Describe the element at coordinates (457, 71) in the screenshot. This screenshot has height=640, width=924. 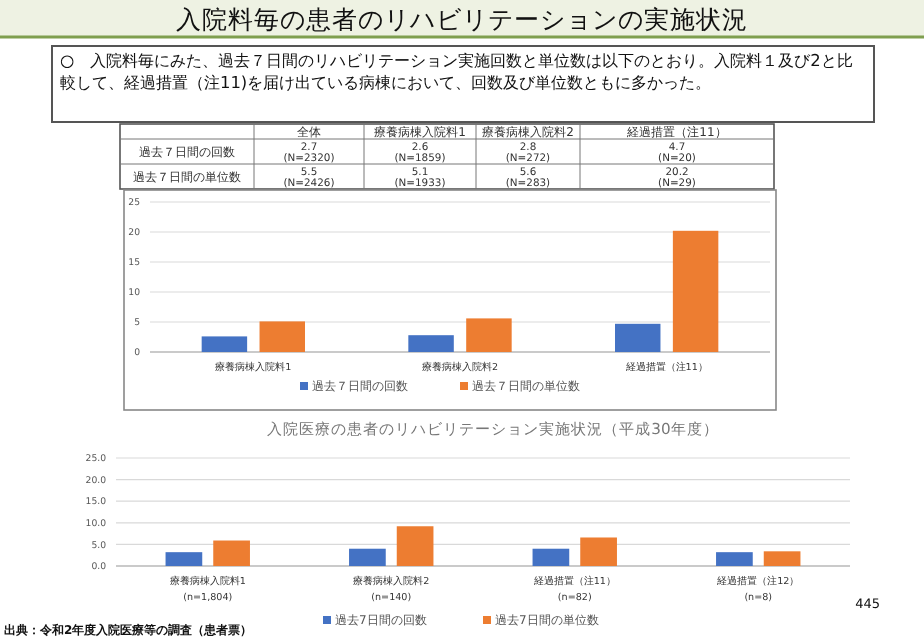
I see `text: ○ 入院料毎にみた、過去７日間のリハビリテーション実施回数と単位数は以下のとおり。入院料１及び2と比較して、経過措置（注11)を届け出ている病棟において、回数及び単位数ともに多かった。` at that location.